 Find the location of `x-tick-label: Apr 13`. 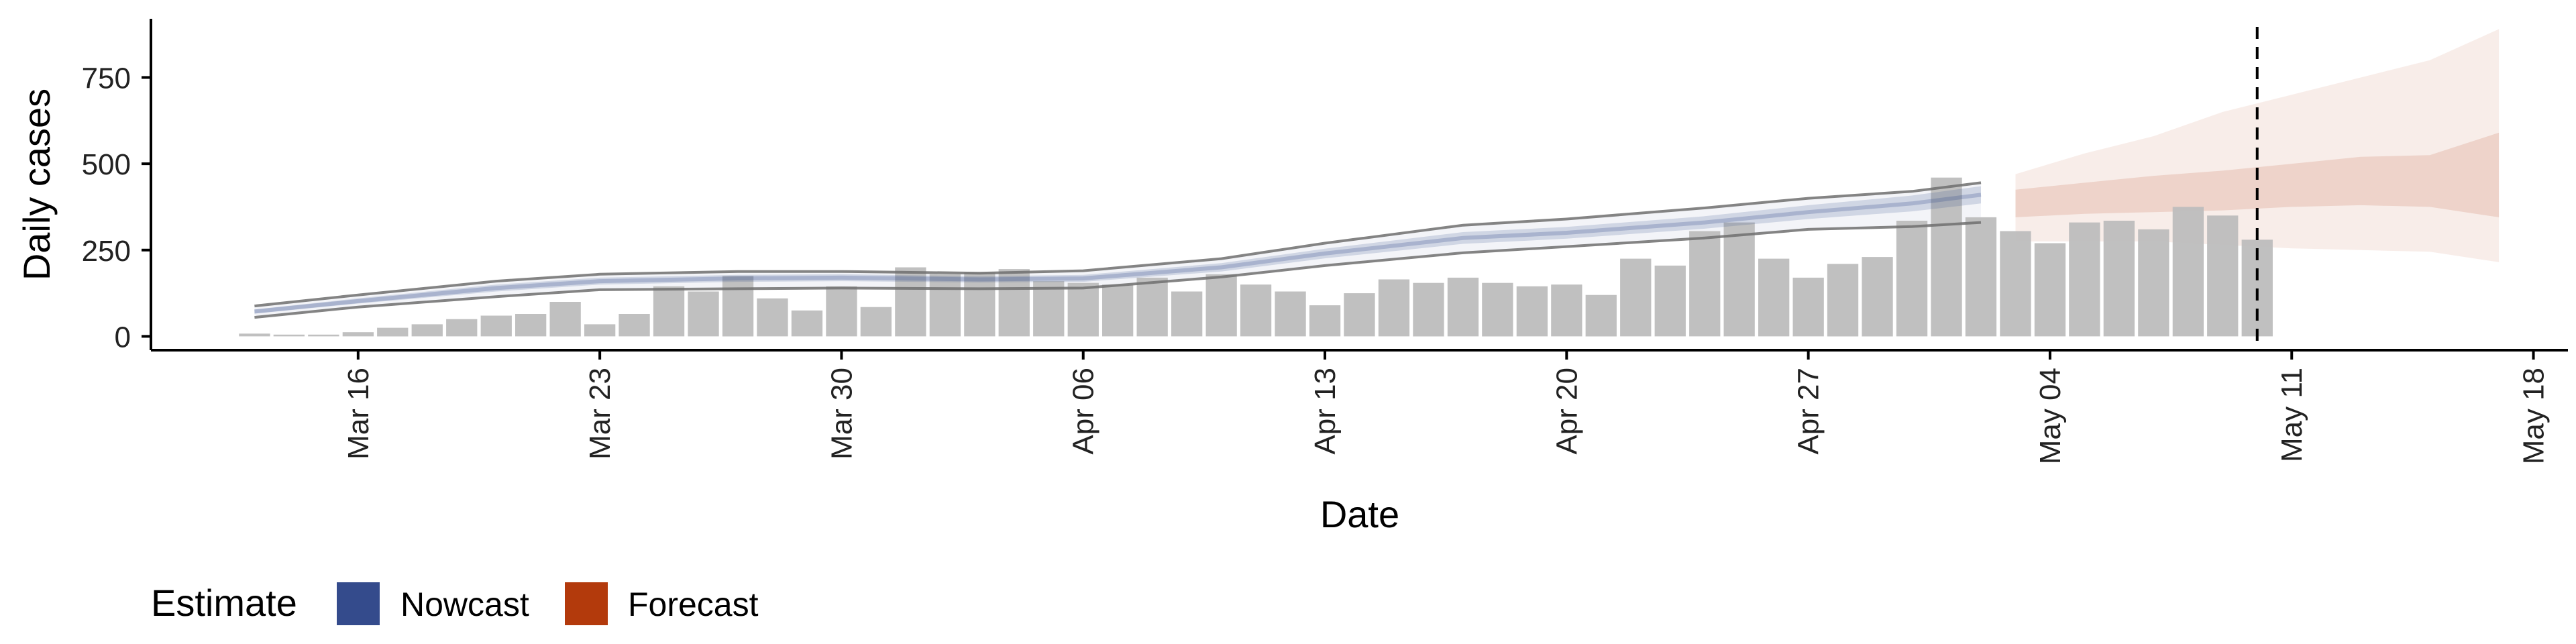

x-tick-label: Apr 13 is located at coordinates (1325, 411).